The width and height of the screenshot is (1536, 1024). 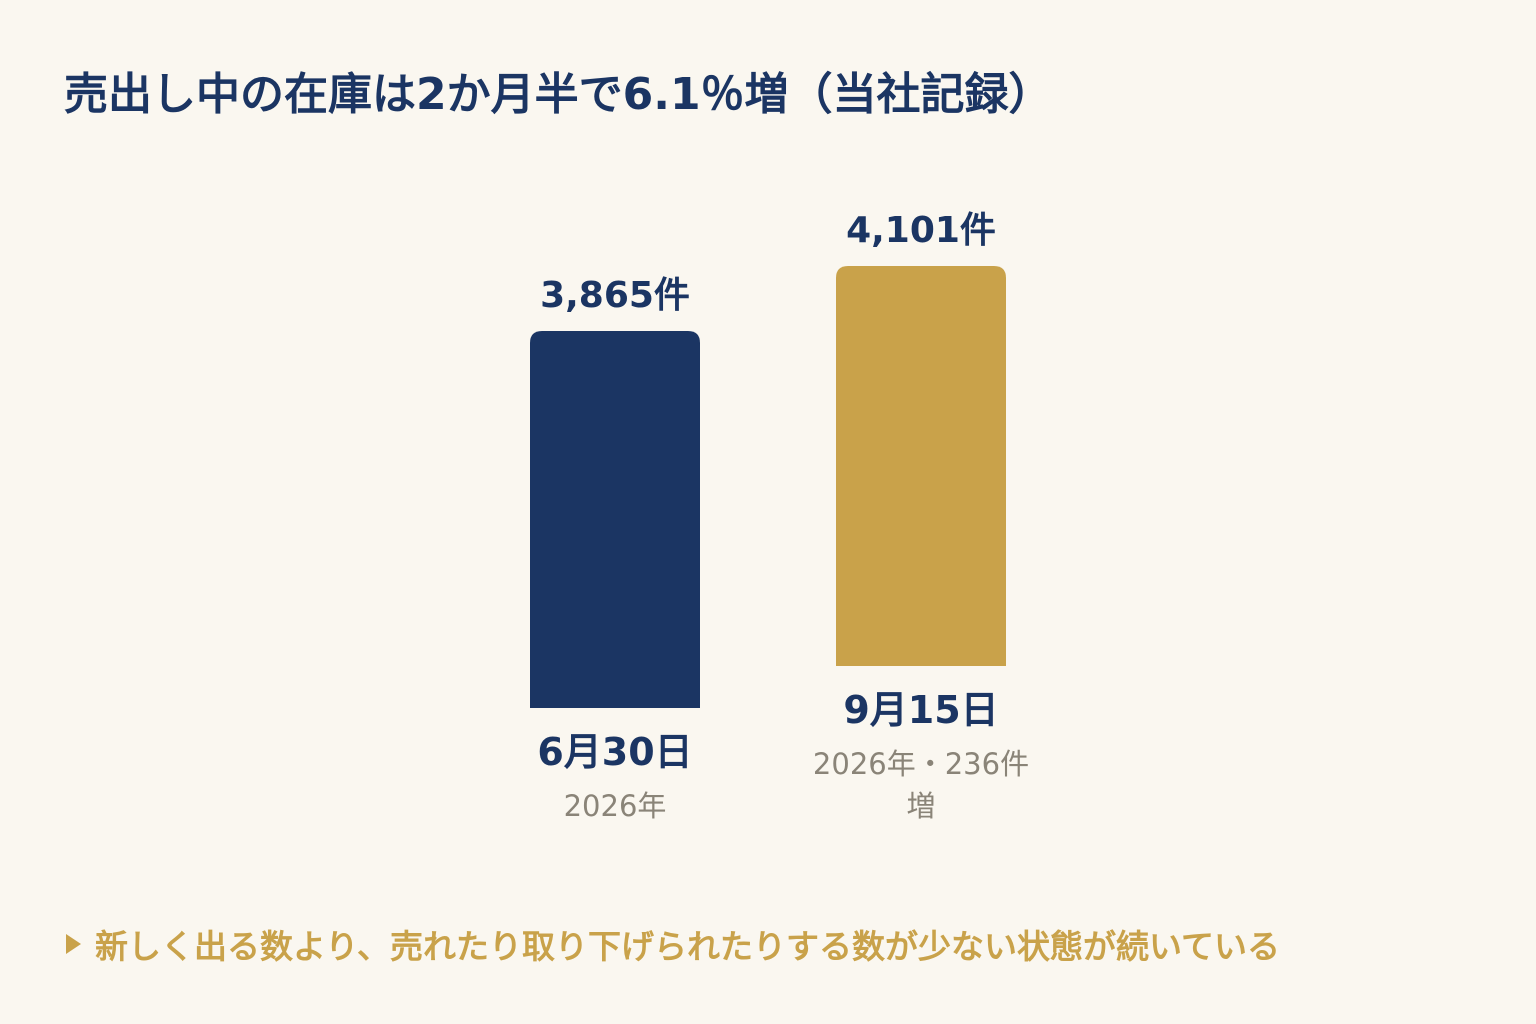 What do you see at coordinates (920, 710) in the screenshot?
I see `category-label-2: 9月15日` at bounding box center [920, 710].